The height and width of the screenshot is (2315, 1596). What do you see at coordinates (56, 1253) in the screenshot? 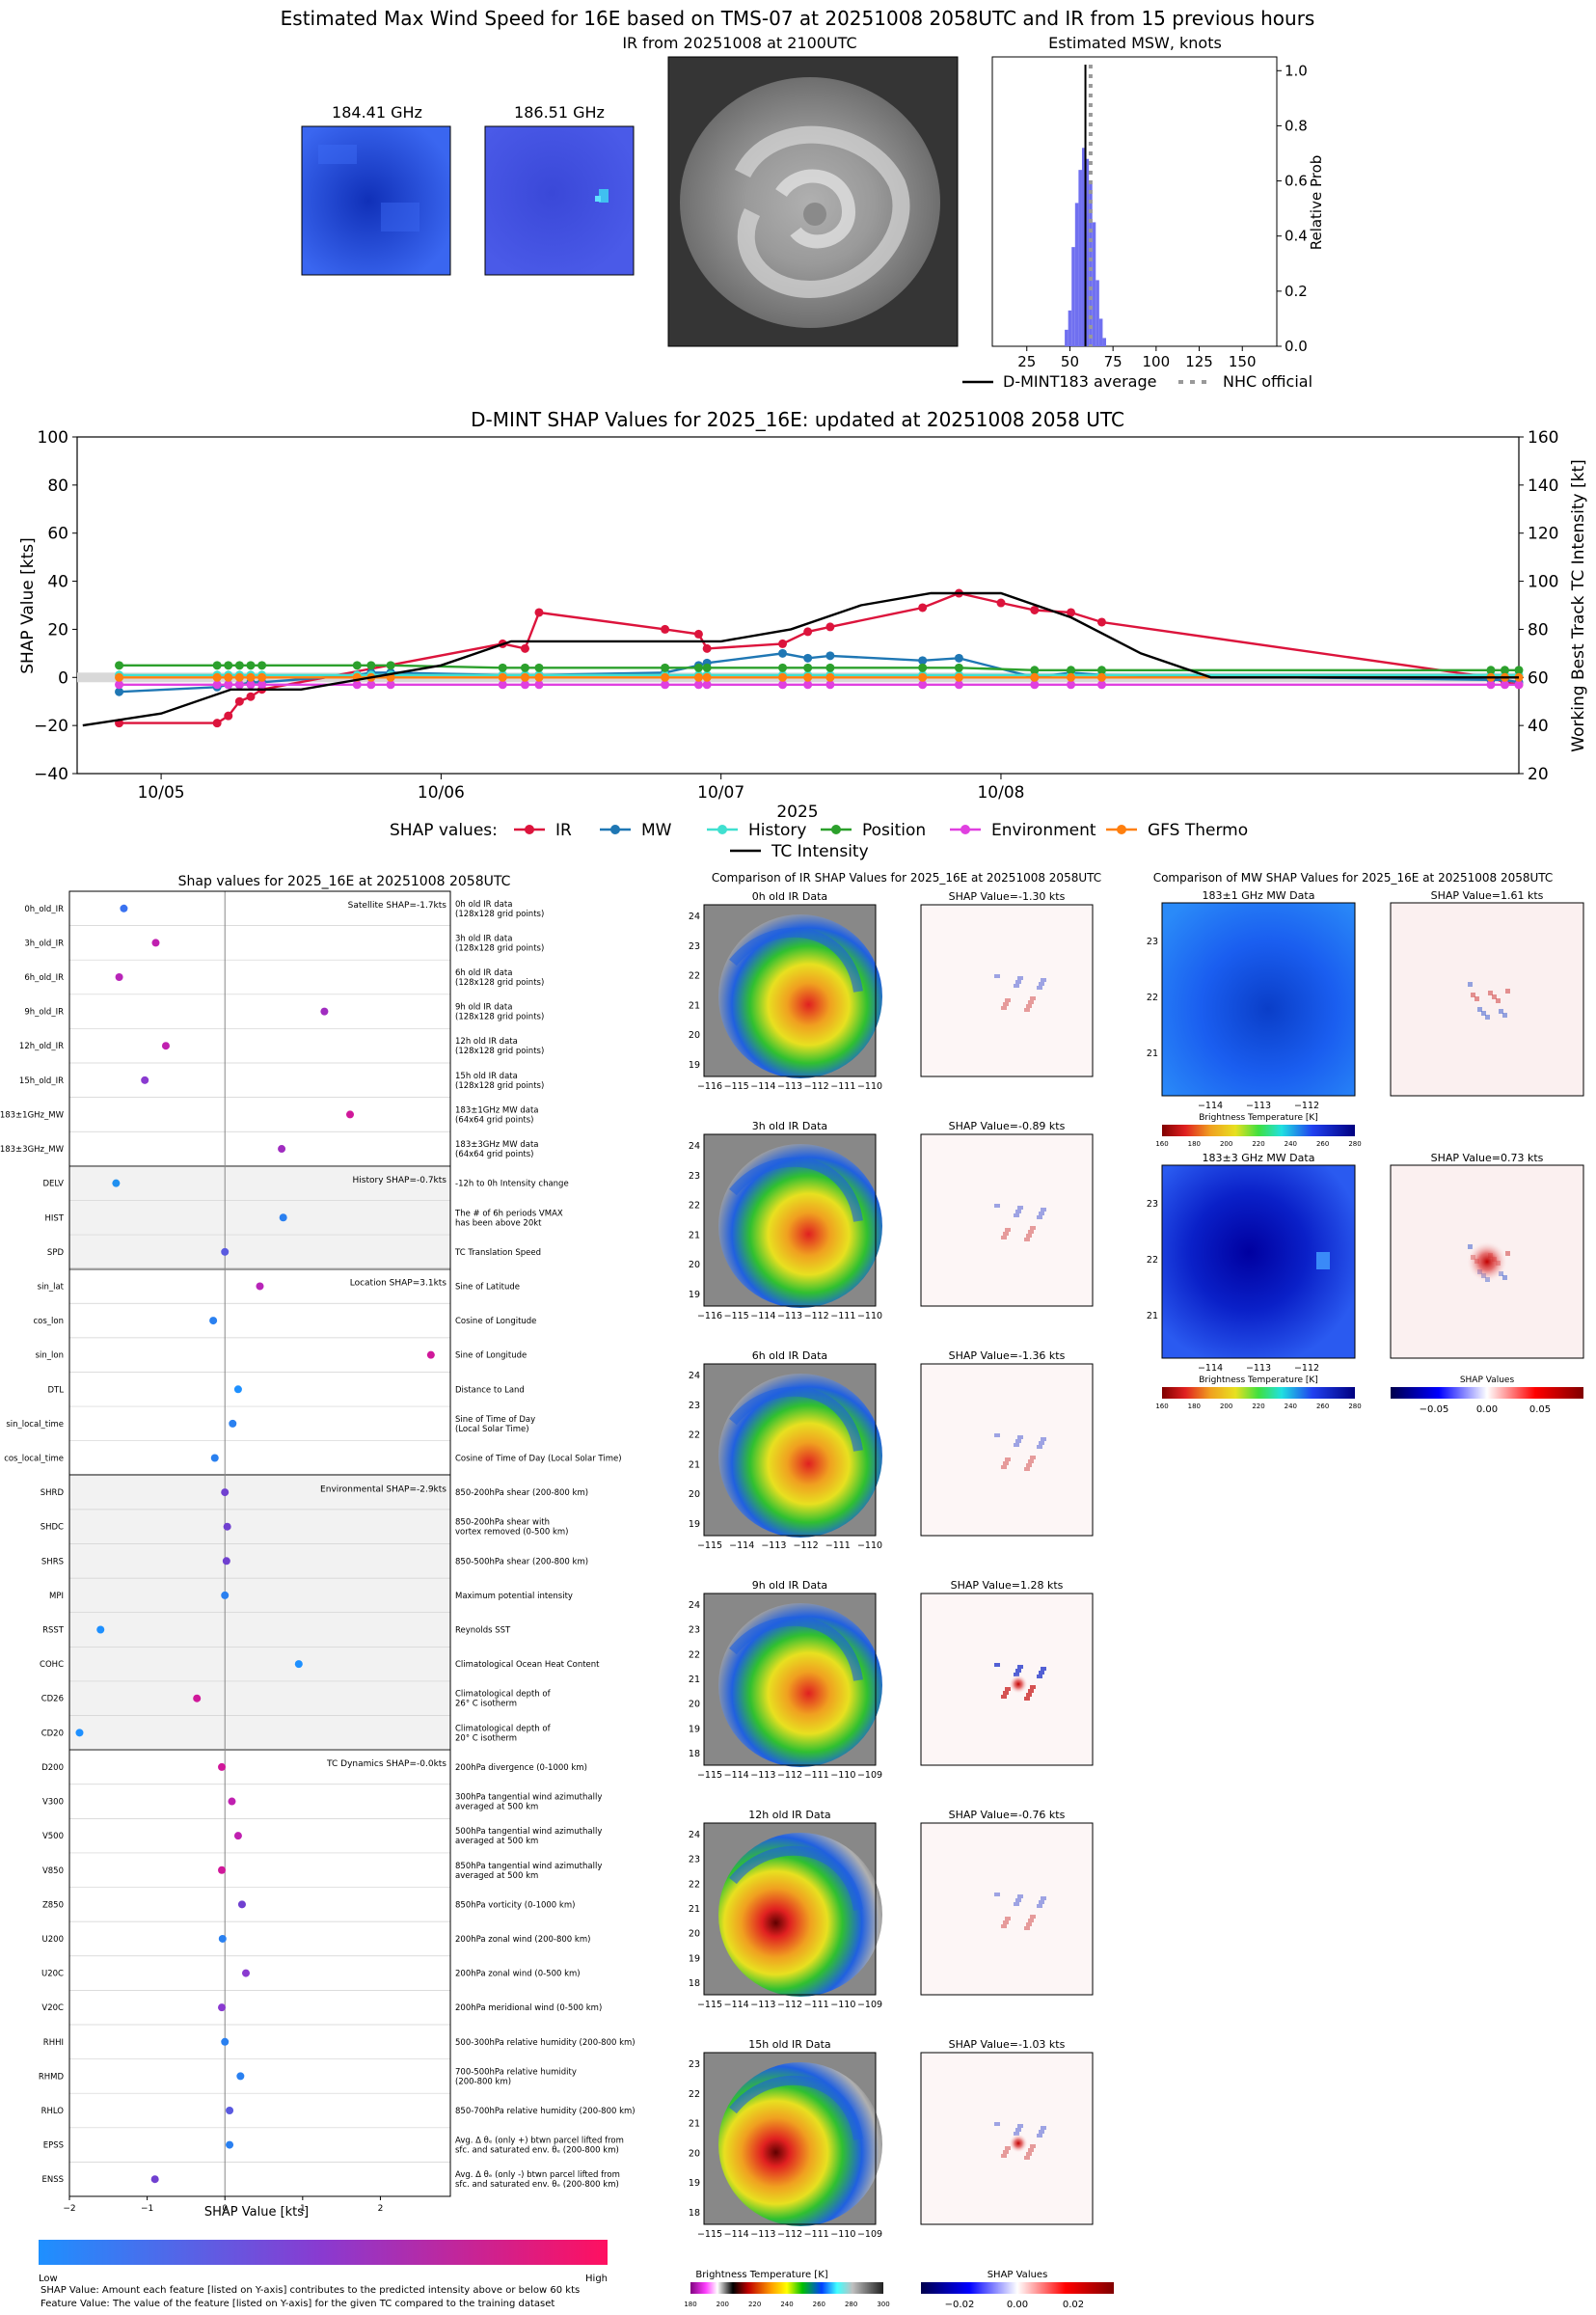
I see `shap-feature-name-10: SPD` at bounding box center [56, 1253].